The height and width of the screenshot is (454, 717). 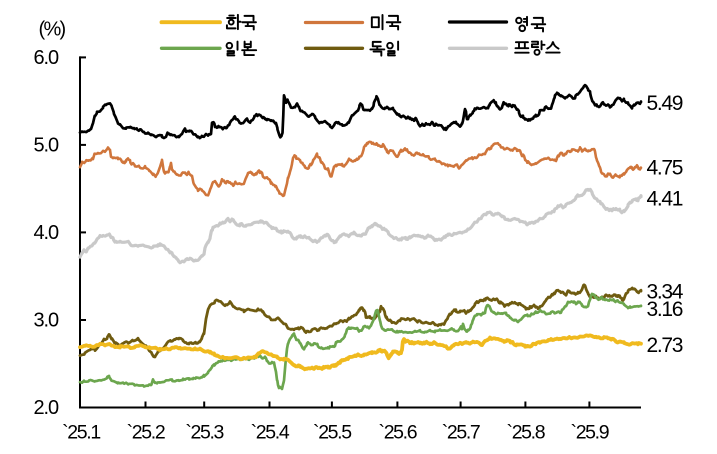 What do you see at coordinates (45, 408) in the screenshot?
I see `svg-text: 2.0` at bounding box center [45, 408].